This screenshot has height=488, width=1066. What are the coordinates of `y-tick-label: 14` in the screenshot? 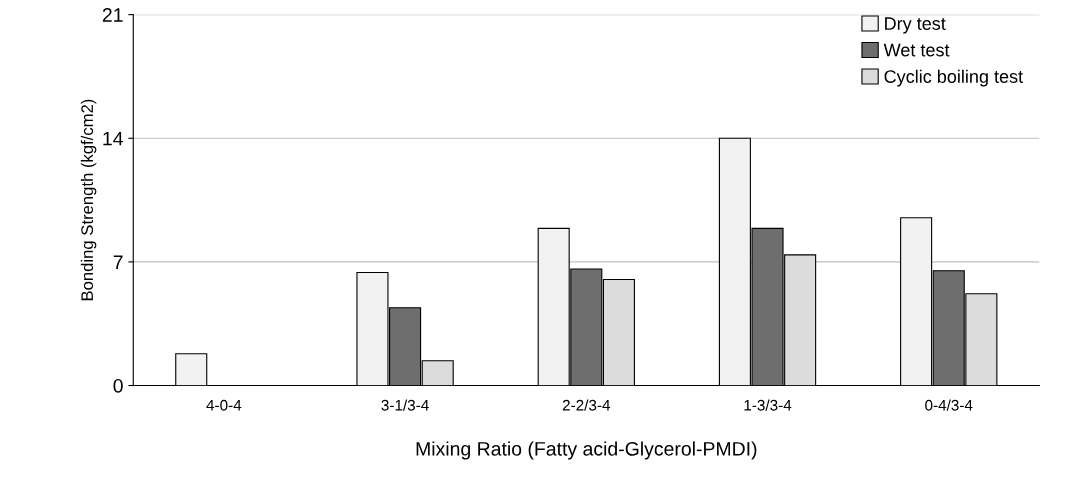 It's located at (113, 138).